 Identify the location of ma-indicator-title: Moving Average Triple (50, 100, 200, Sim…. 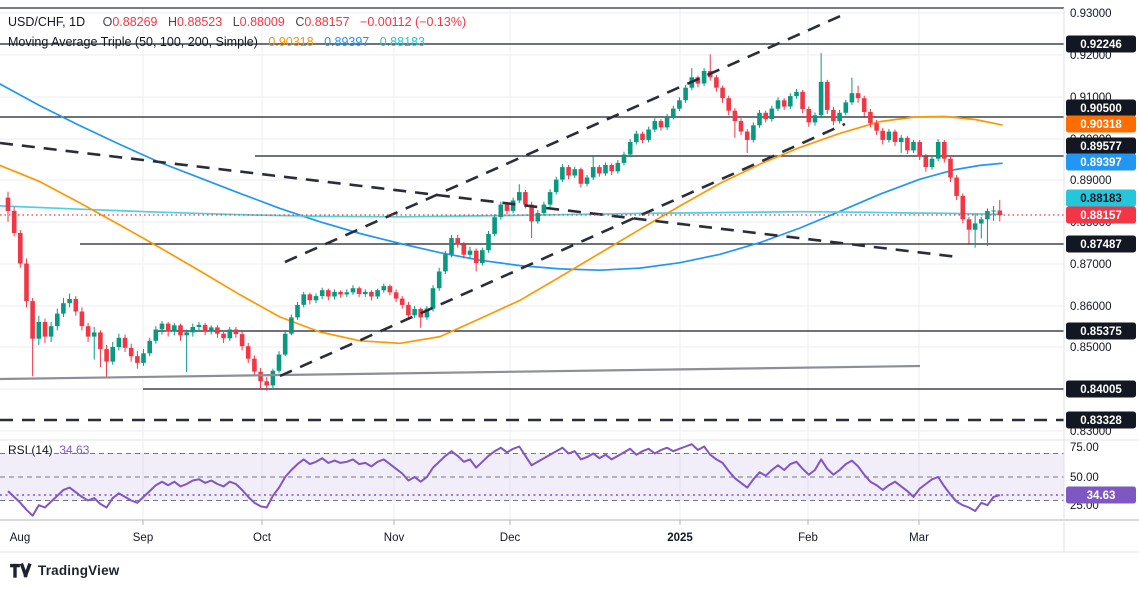
(133, 42).